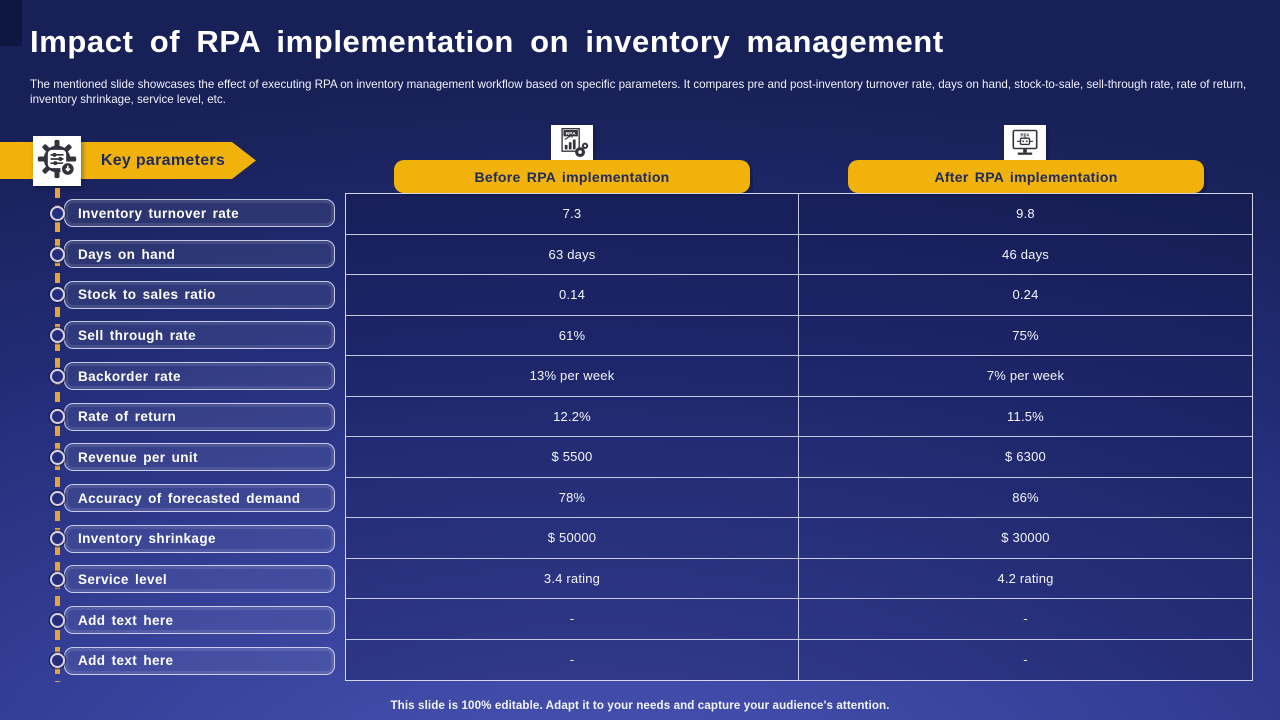 The width and height of the screenshot is (1280, 720). What do you see at coordinates (57, 435) in the screenshot?
I see `timeline-dashed-line` at bounding box center [57, 435].